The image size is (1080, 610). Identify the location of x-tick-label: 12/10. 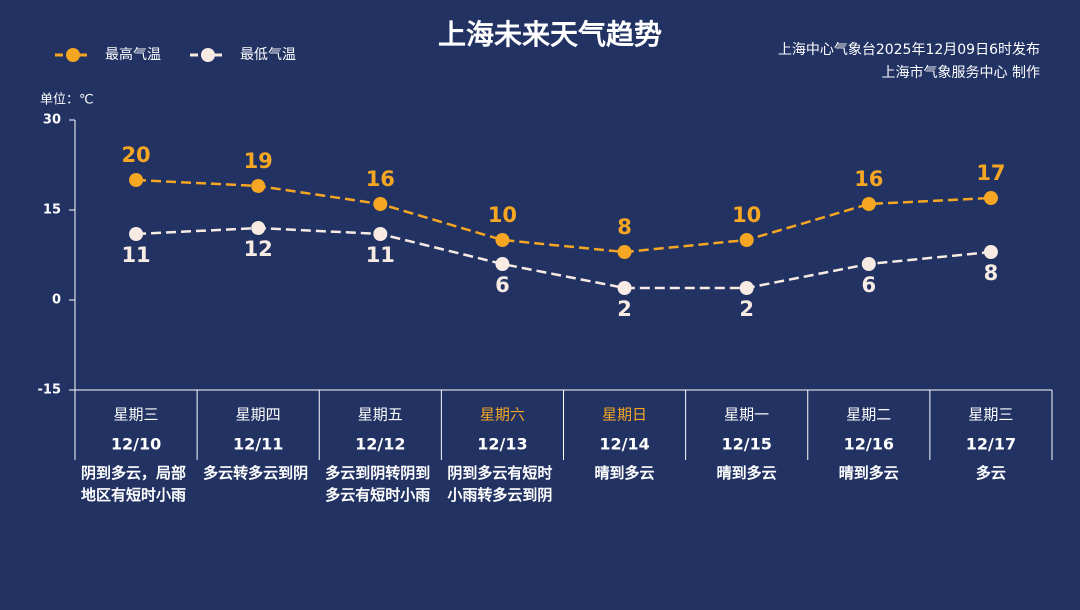
(136, 444).